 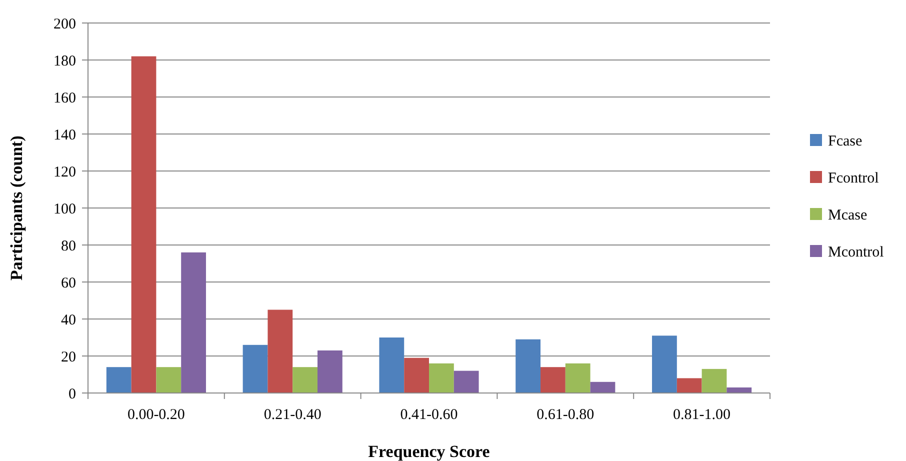 What do you see at coordinates (68, 320) in the screenshot?
I see `y-tick-label: 40` at bounding box center [68, 320].